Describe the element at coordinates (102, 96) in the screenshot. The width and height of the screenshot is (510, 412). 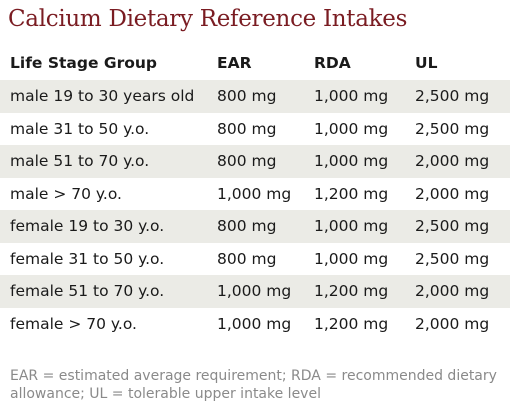
I see `life-stage-cell: male 19 to 30 years old` at that location.